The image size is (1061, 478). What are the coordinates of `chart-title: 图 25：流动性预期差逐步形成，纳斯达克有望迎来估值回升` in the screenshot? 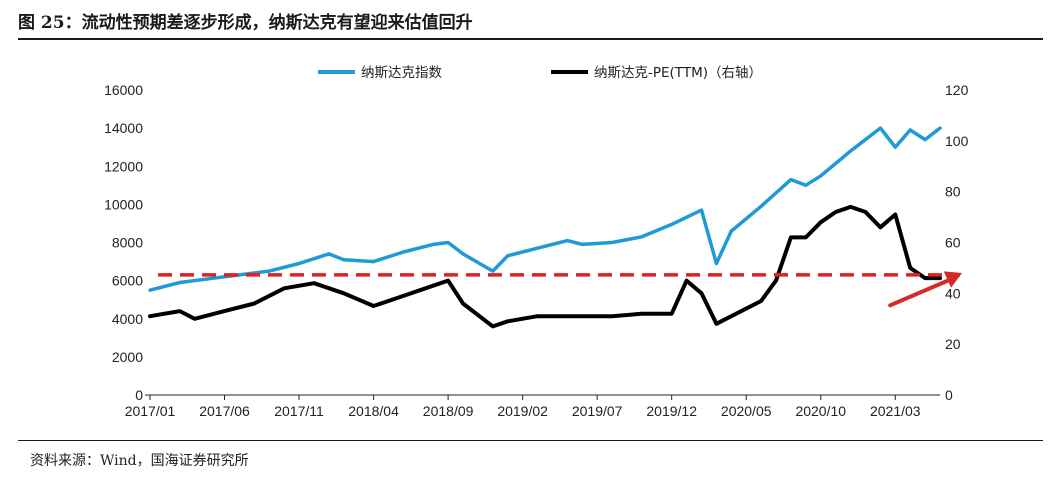 It's located at (245, 23).